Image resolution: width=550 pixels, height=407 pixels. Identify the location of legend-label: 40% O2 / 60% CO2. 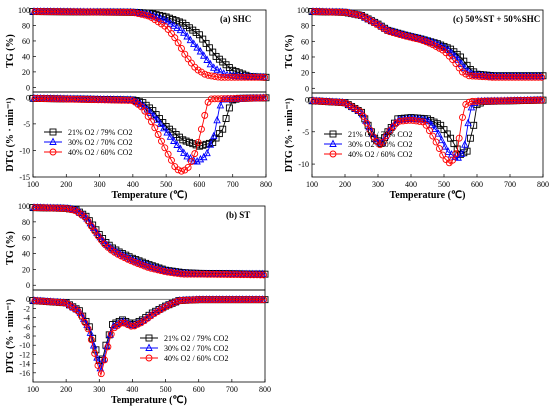
(100, 152).